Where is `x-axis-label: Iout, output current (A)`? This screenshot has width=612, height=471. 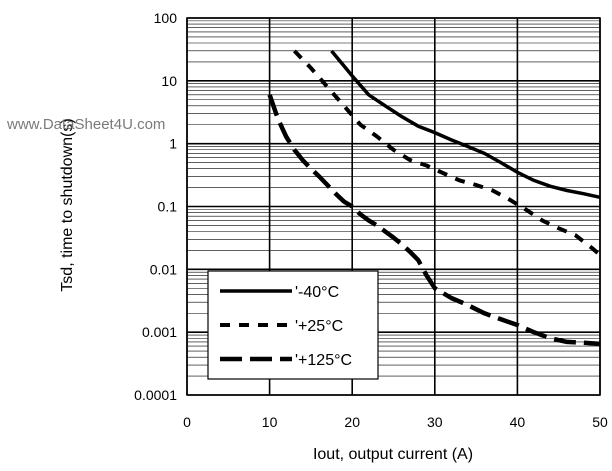 x-axis-label: Iout, output current (A) is located at coordinates (393, 454).